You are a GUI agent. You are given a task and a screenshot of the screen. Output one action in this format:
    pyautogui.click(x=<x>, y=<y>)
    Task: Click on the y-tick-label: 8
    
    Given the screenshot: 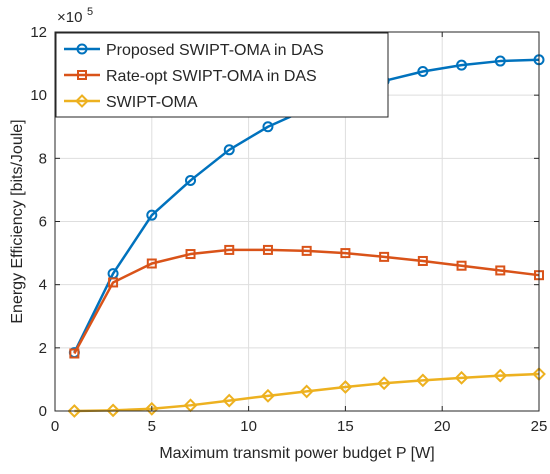 What is the action you would take?
    pyautogui.click(x=43, y=158)
    